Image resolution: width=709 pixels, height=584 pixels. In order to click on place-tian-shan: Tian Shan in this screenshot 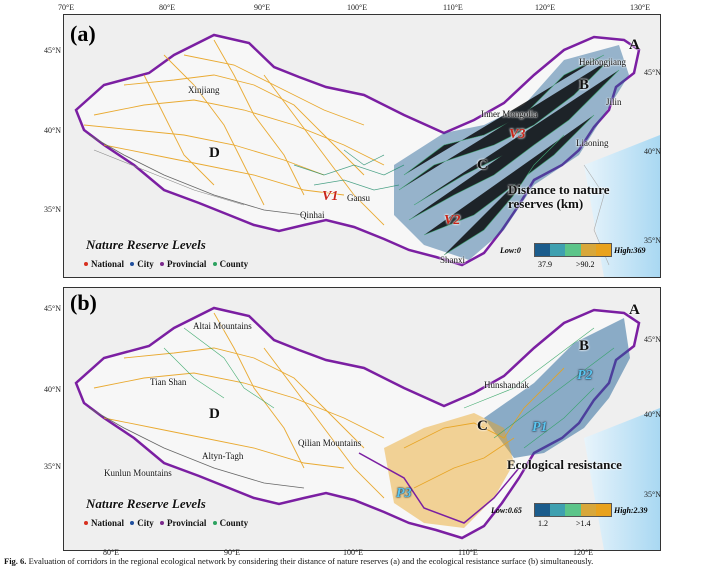, I will do `click(168, 382)`.